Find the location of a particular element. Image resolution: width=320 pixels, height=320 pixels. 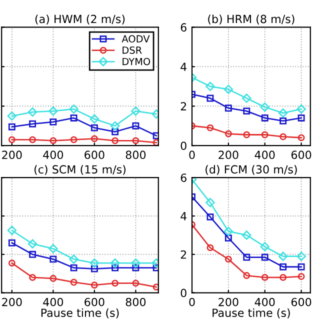

chart-title: (b) HRM (8 m/s) is located at coordinates (251, 19).